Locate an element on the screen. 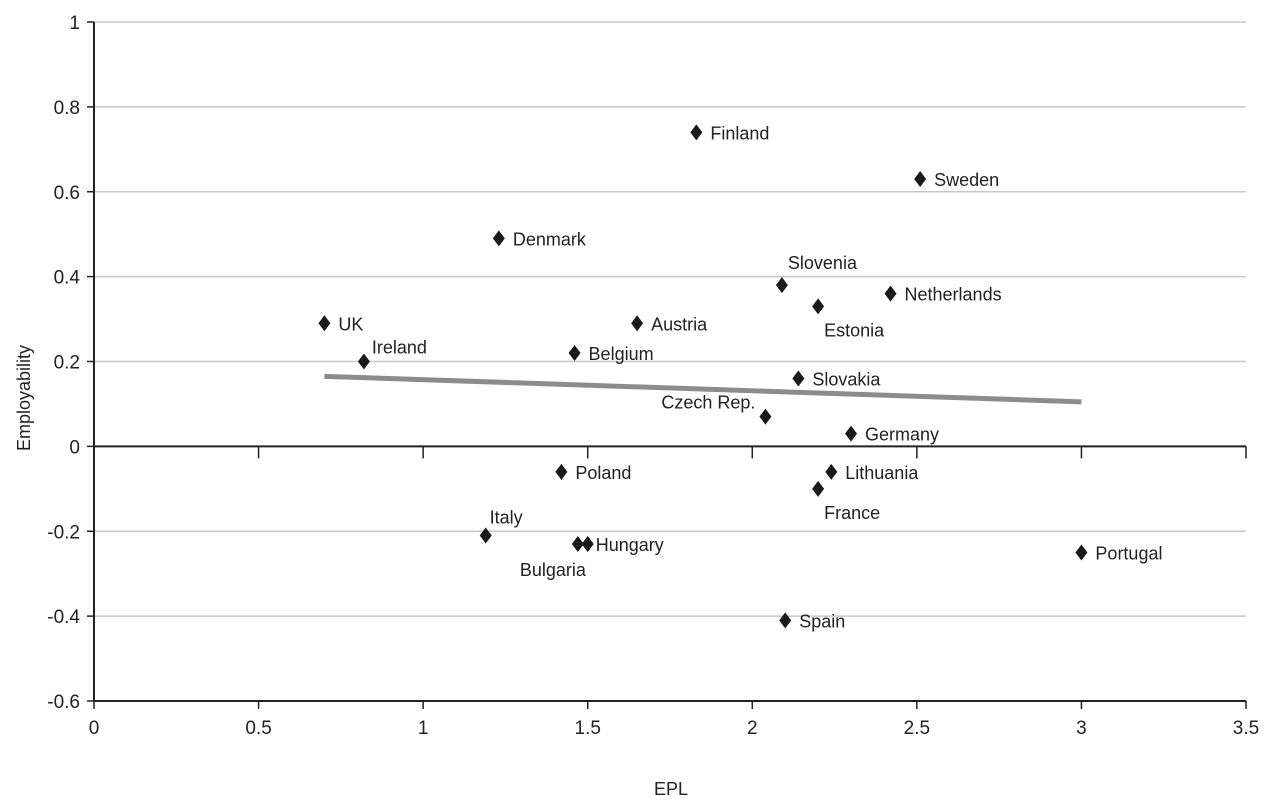  data-point-label: Slovakia is located at coordinates (846, 379).